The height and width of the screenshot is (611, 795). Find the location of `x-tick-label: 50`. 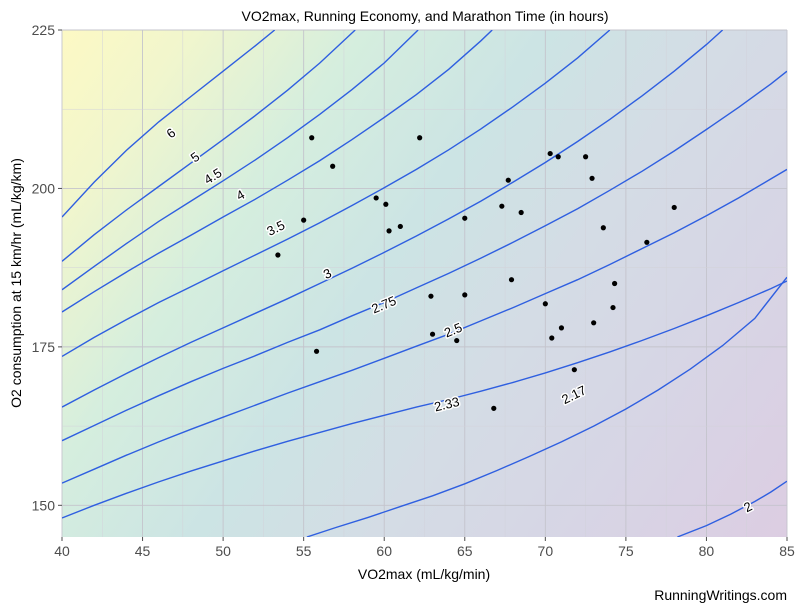

x-tick-label: 50 is located at coordinates (223, 551).